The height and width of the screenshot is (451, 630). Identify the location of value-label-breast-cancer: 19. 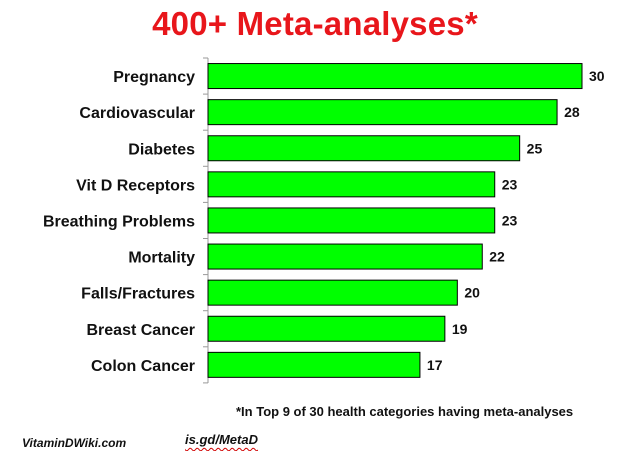
(460, 329).